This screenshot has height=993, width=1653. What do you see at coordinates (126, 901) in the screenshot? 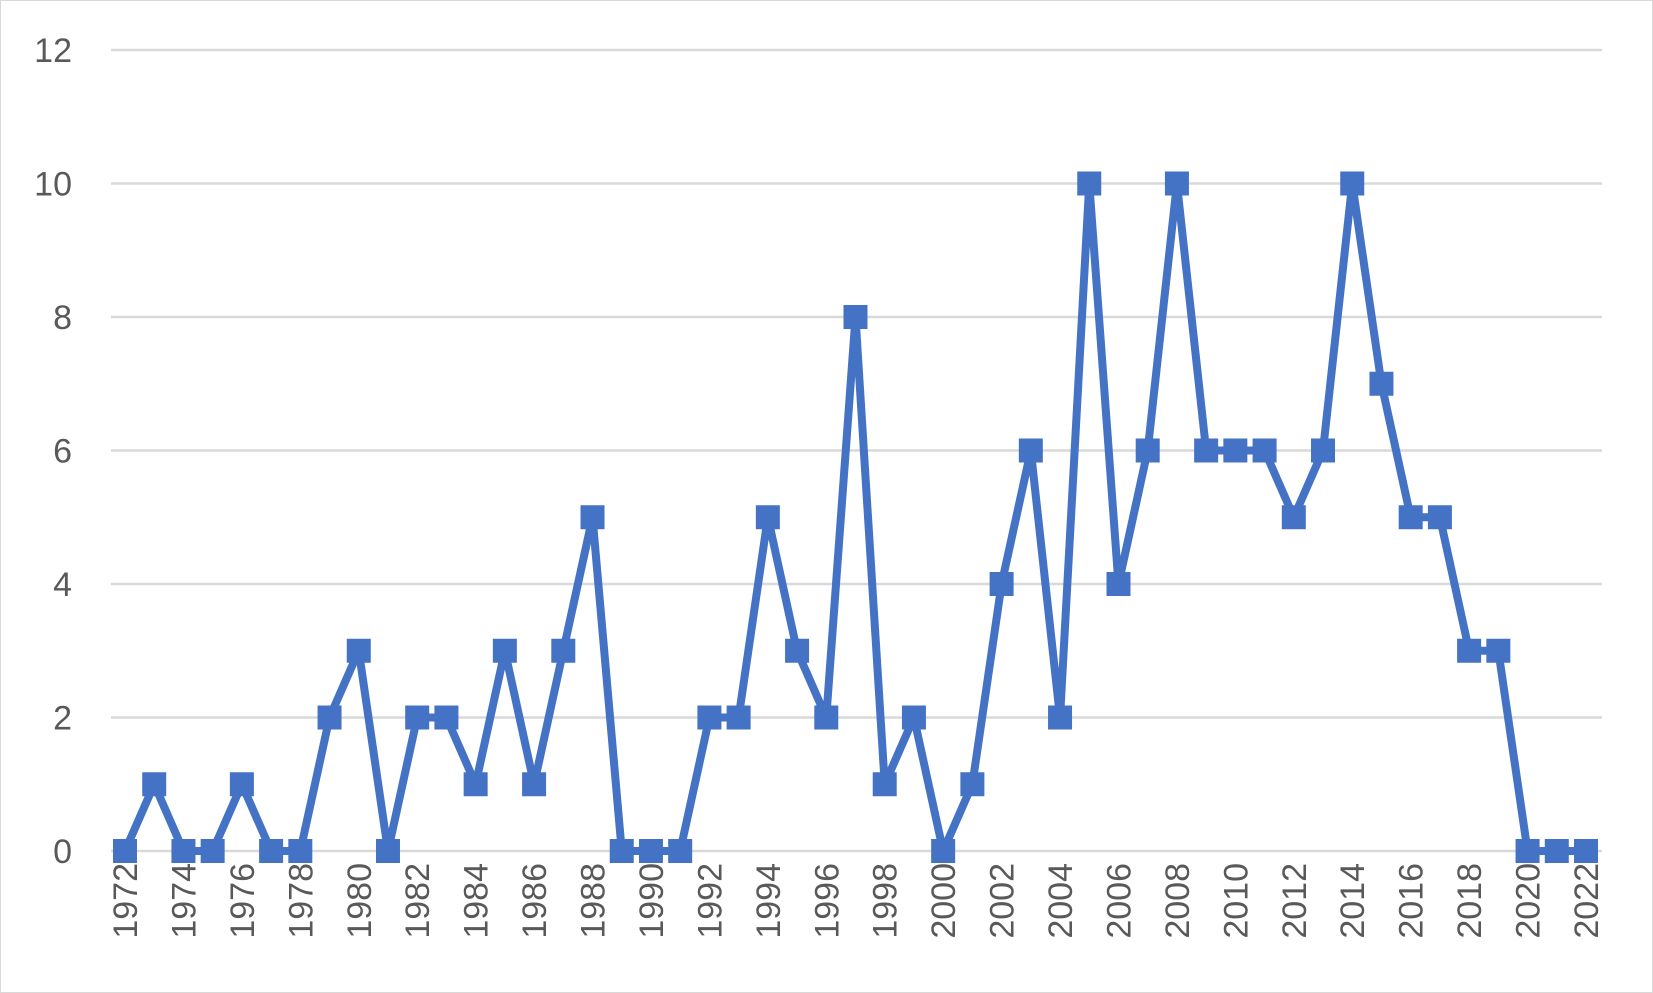
I see `x-tick-label: 1972` at bounding box center [126, 901].